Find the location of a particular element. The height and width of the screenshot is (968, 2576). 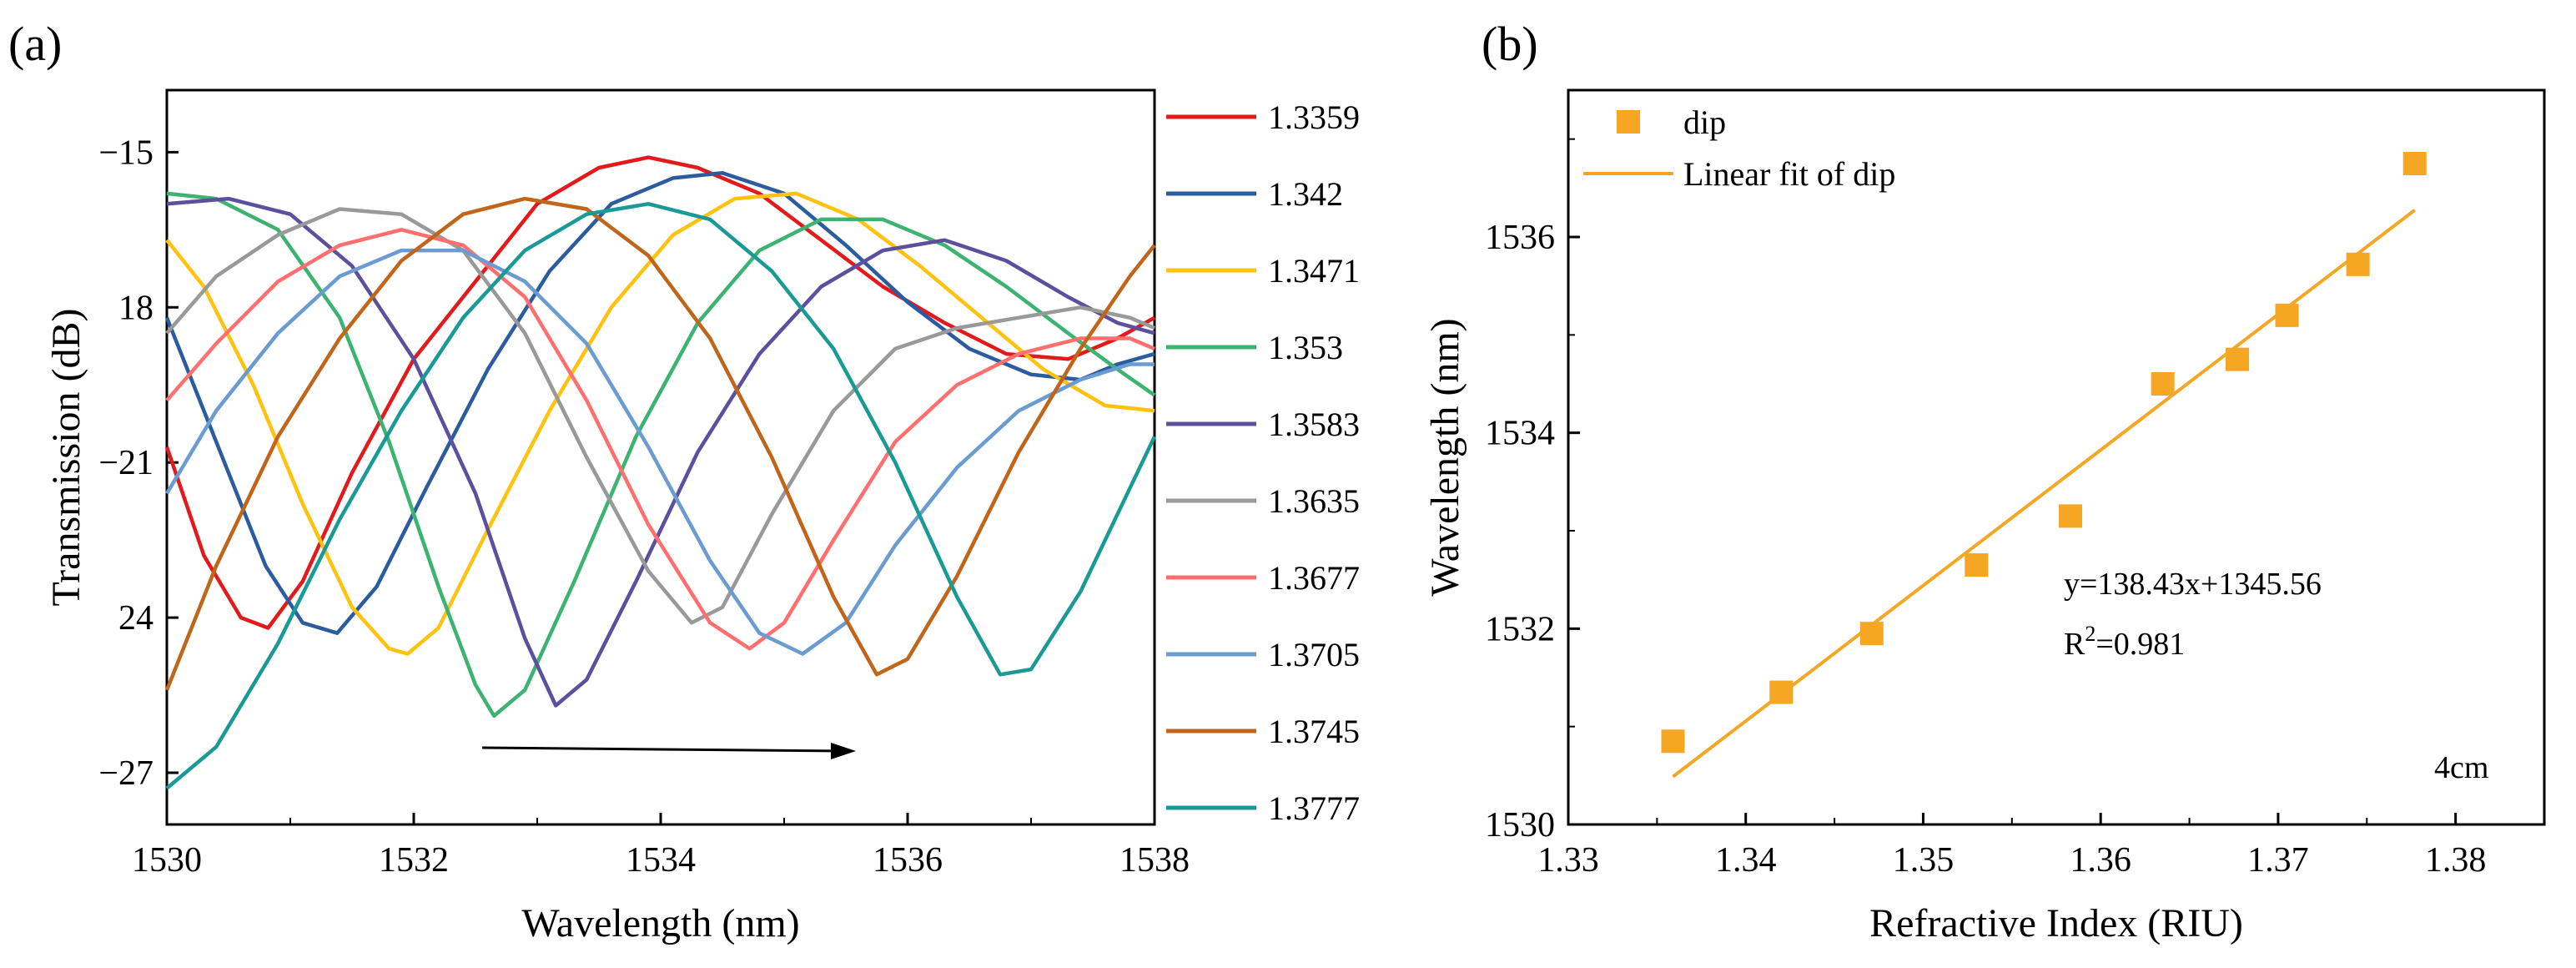

x-tick-label: 1.37 is located at coordinates (2278, 860).